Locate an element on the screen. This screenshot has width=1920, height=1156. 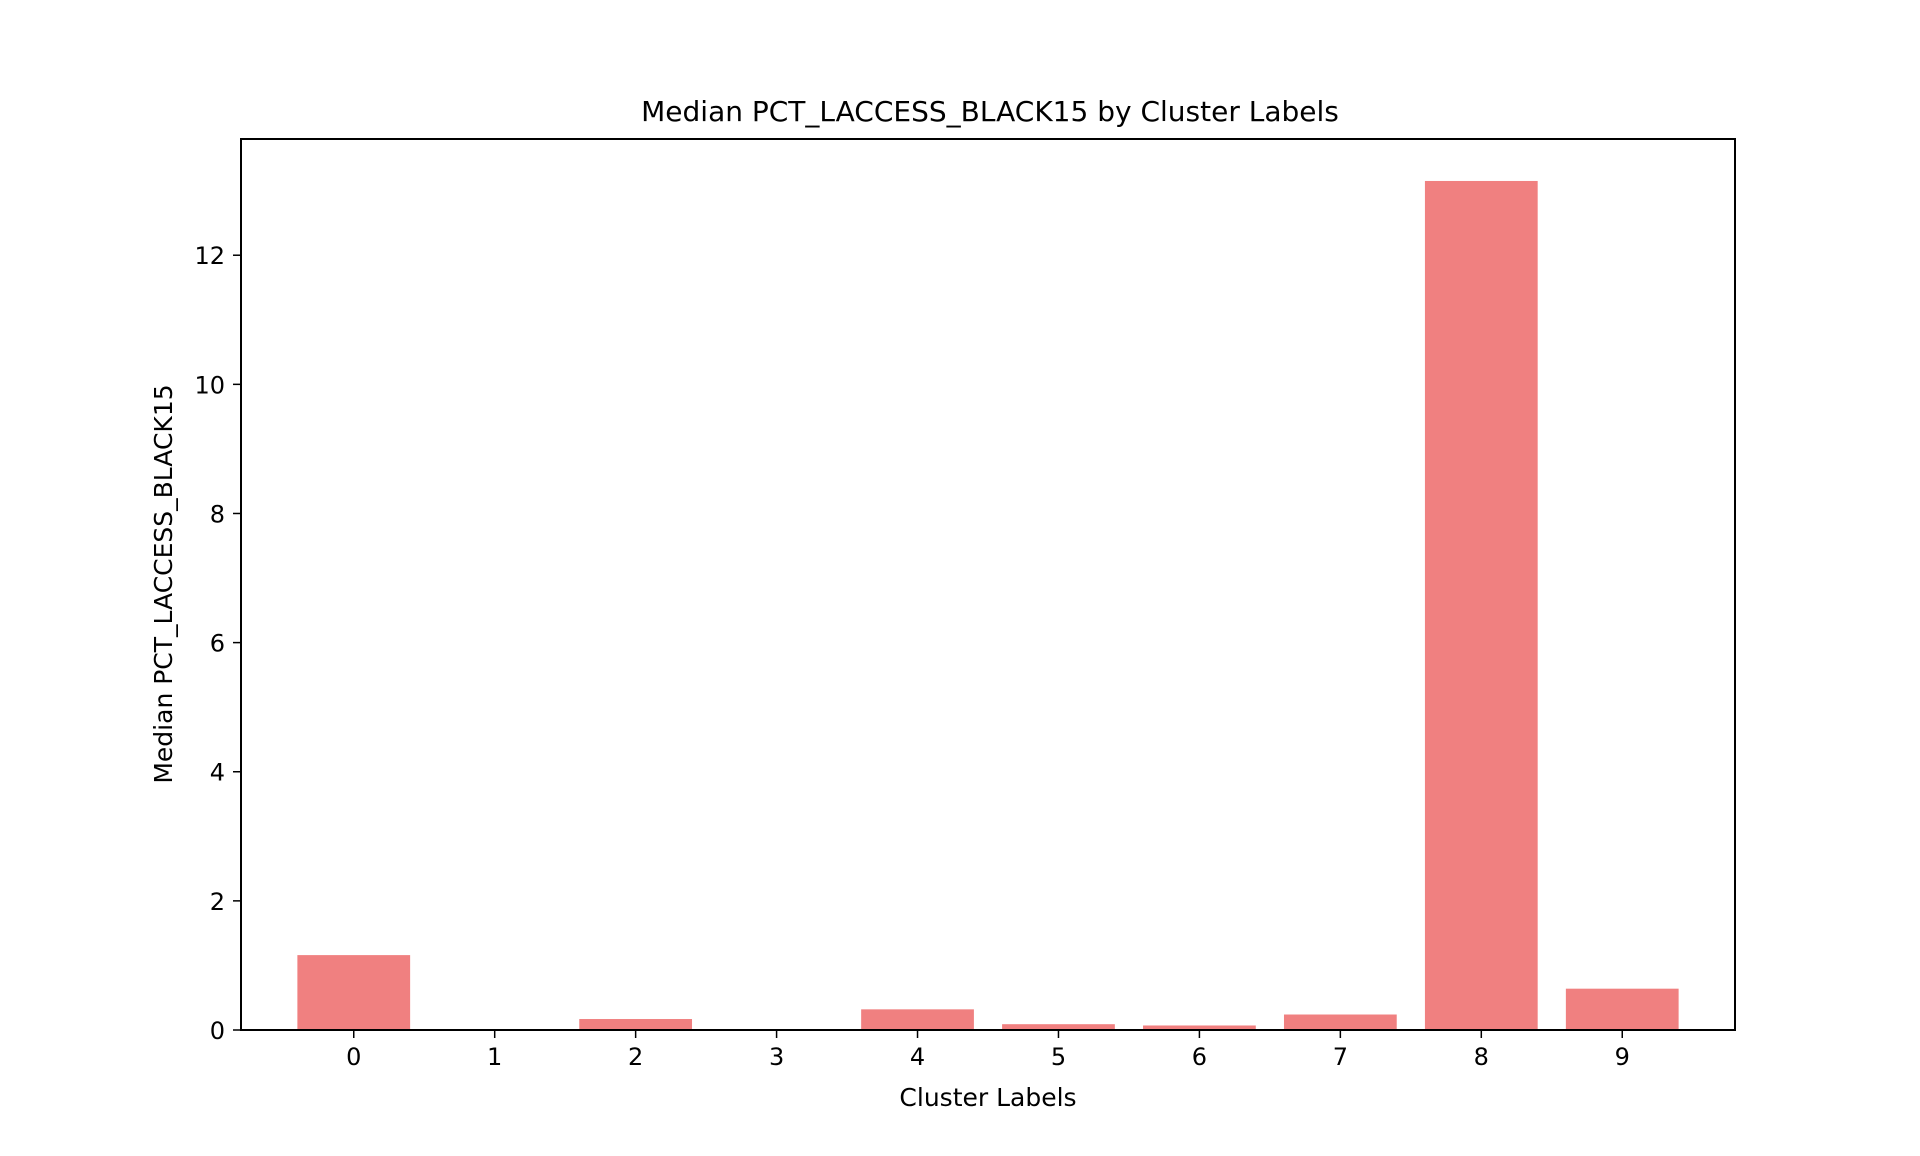
y-tick-label: 6 is located at coordinates (217, 644).